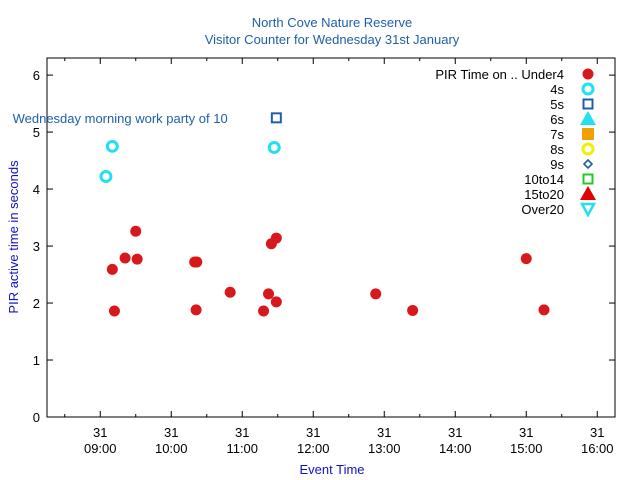 This screenshot has height=480, width=640. I want to click on legend-marker-under4, so click(588, 74).